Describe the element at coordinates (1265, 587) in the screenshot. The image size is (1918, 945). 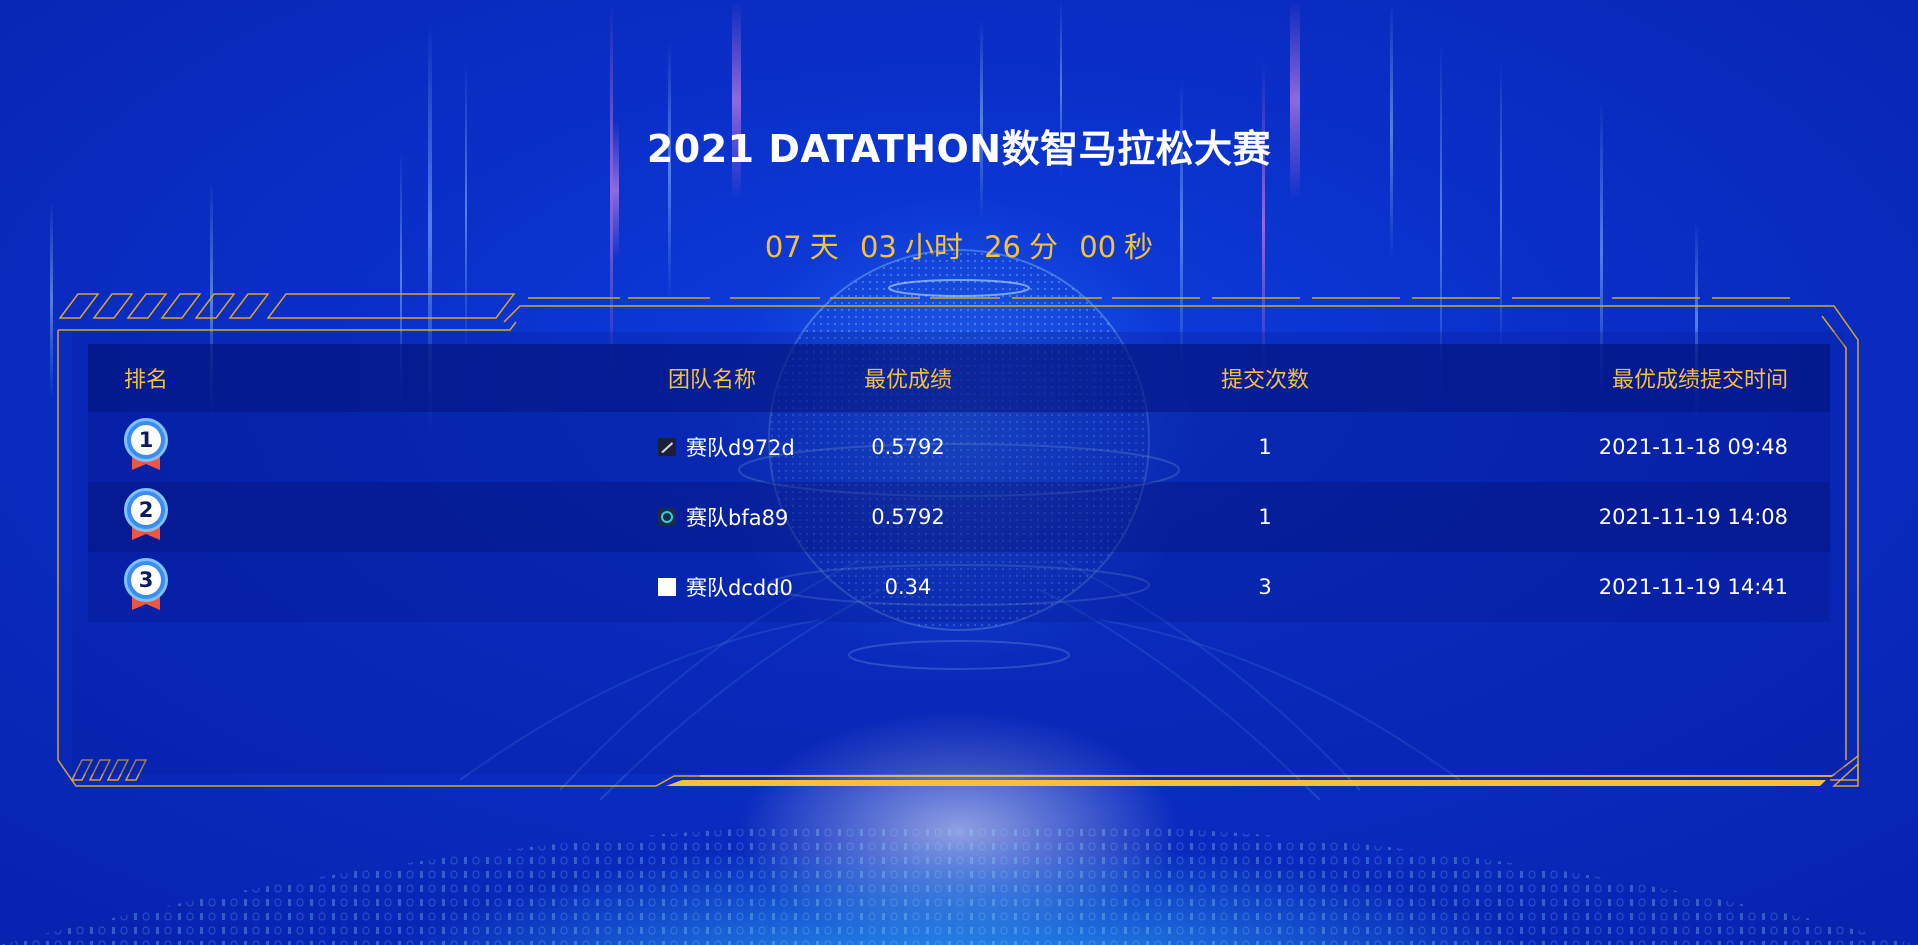
I see `submissions-cell: 3` at that location.